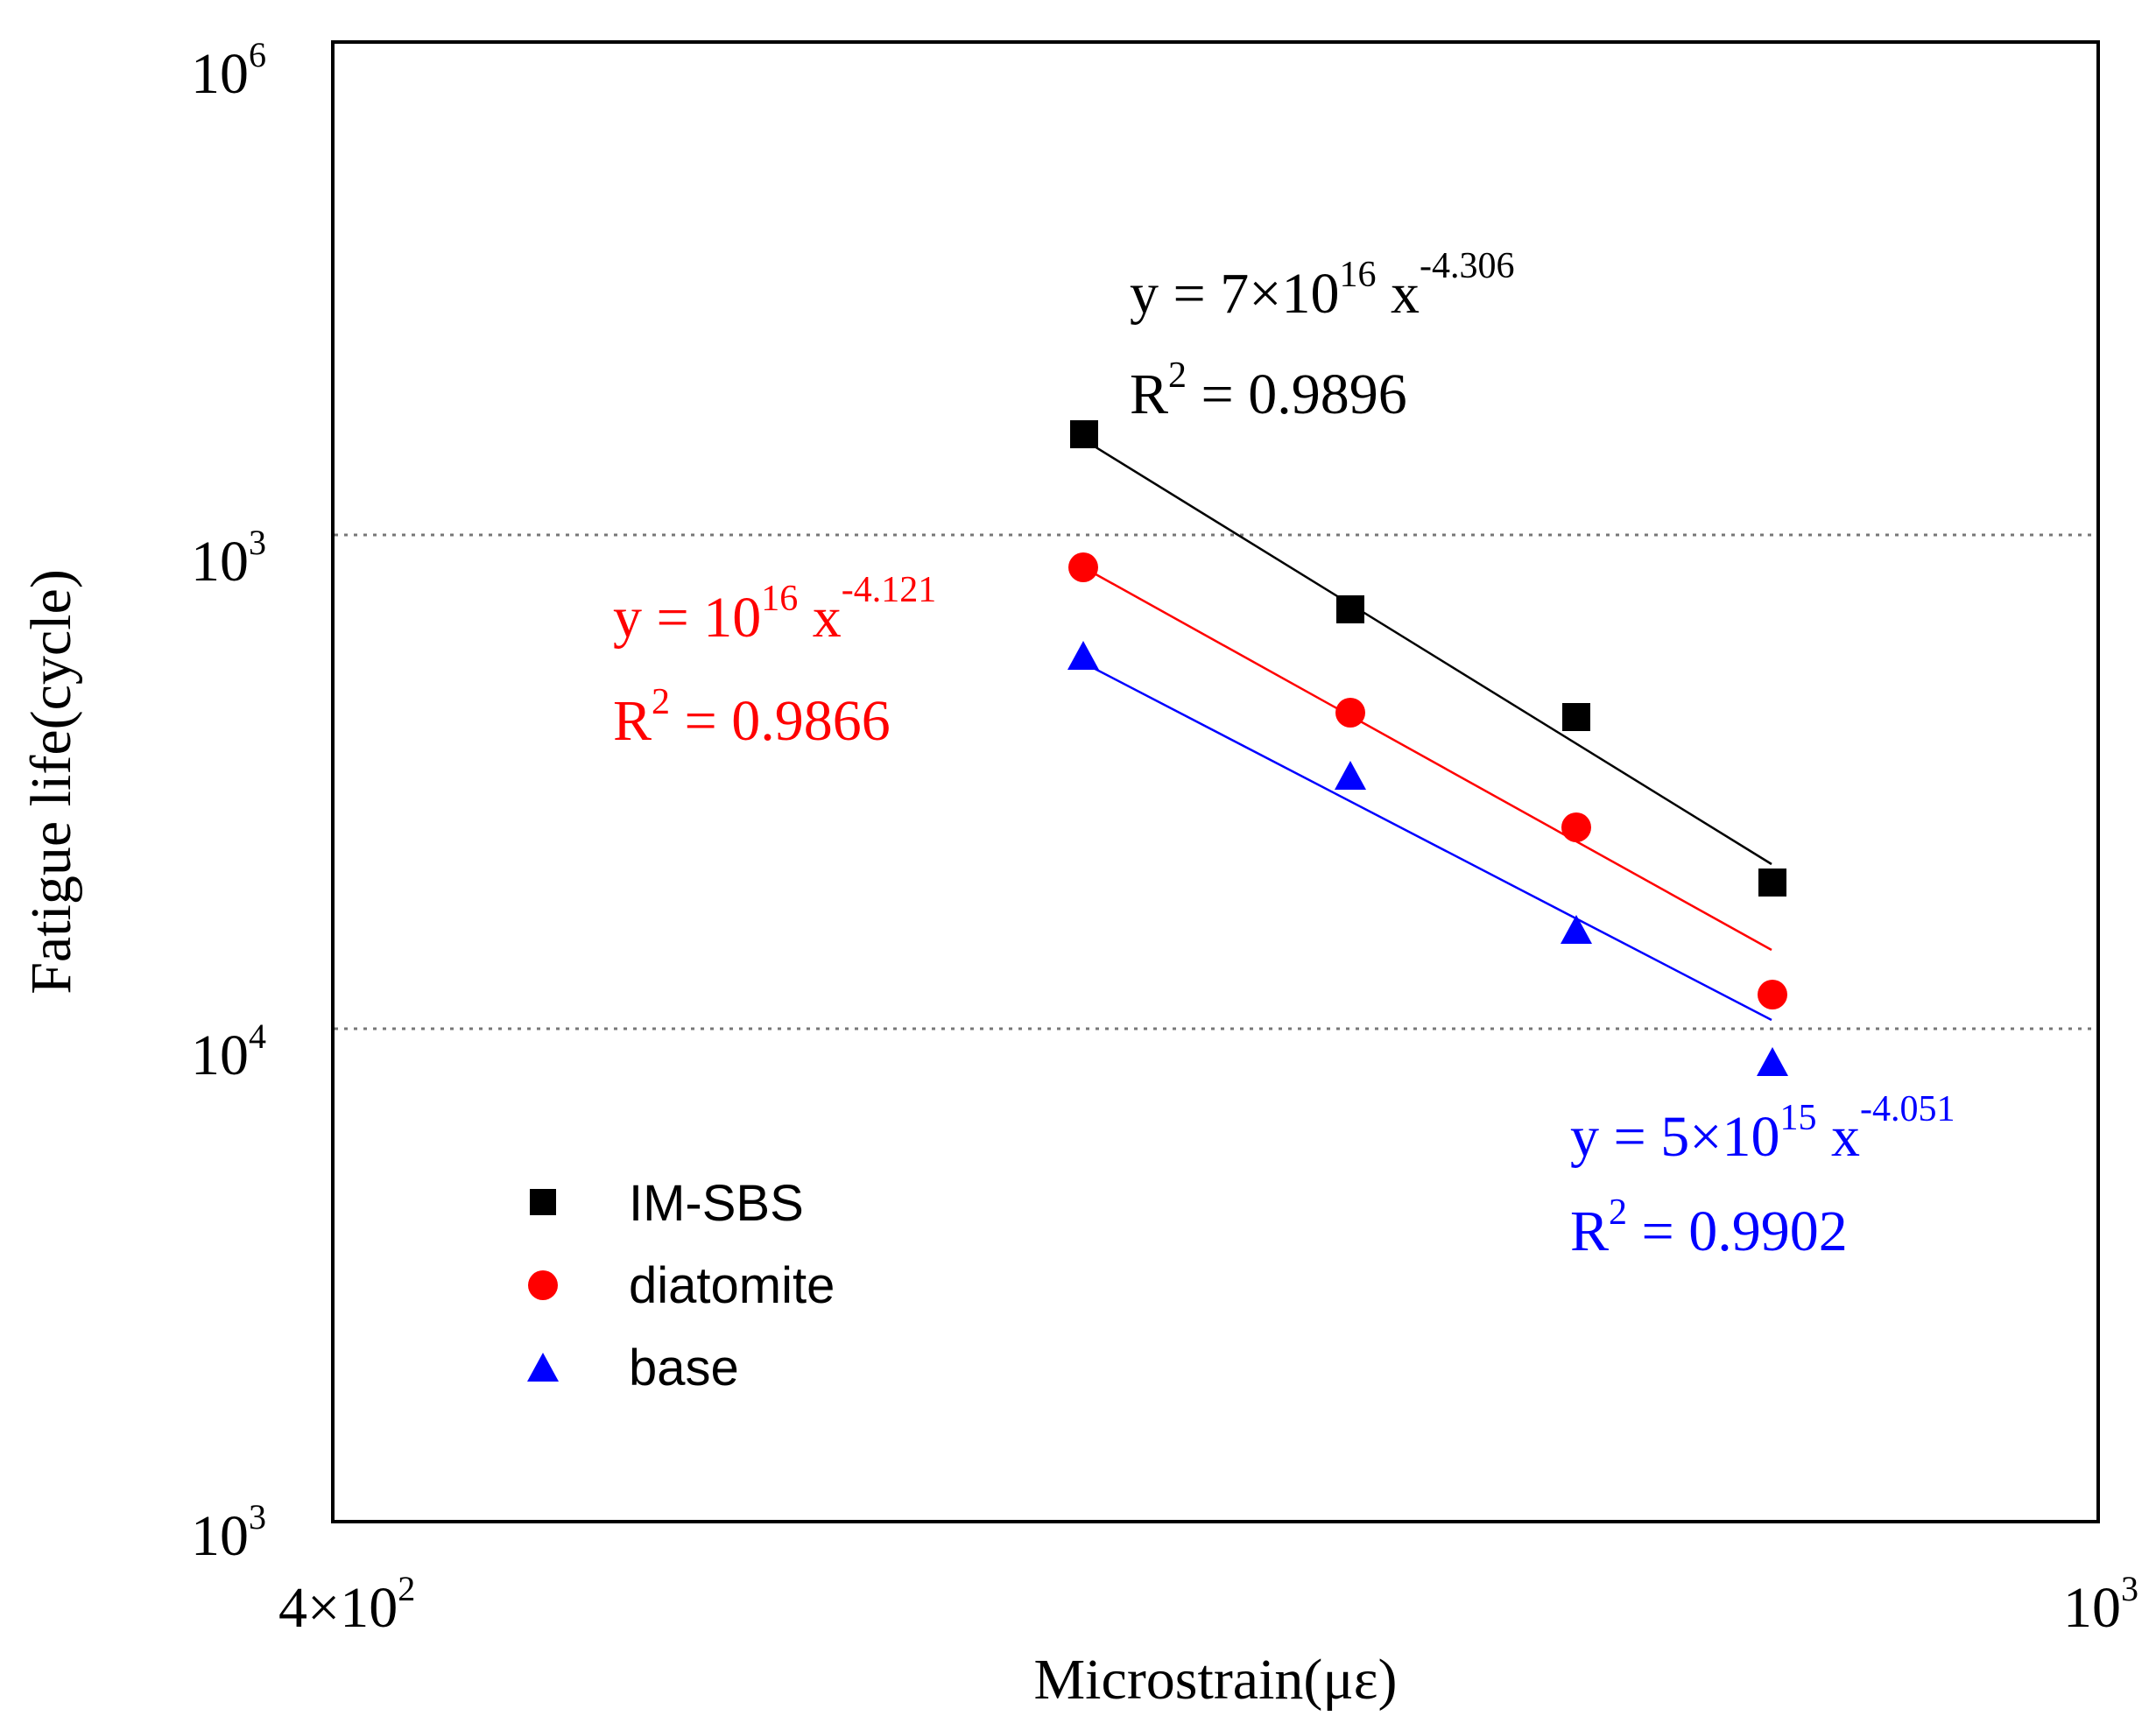  What do you see at coordinates (1268, 390) in the screenshot?
I see `im-sbs-r2: R2 = 0.9896` at bounding box center [1268, 390].